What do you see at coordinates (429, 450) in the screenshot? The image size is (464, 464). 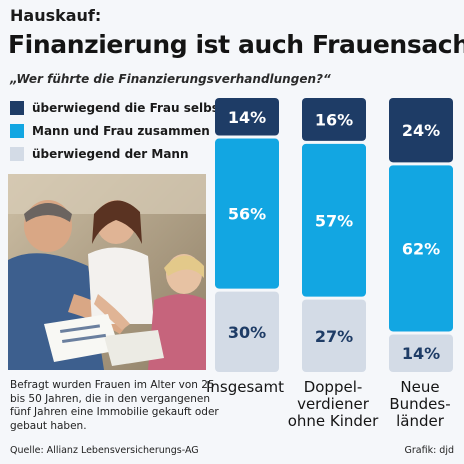 I see `credit-text: Grafik: djd` at bounding box center [429, 450].